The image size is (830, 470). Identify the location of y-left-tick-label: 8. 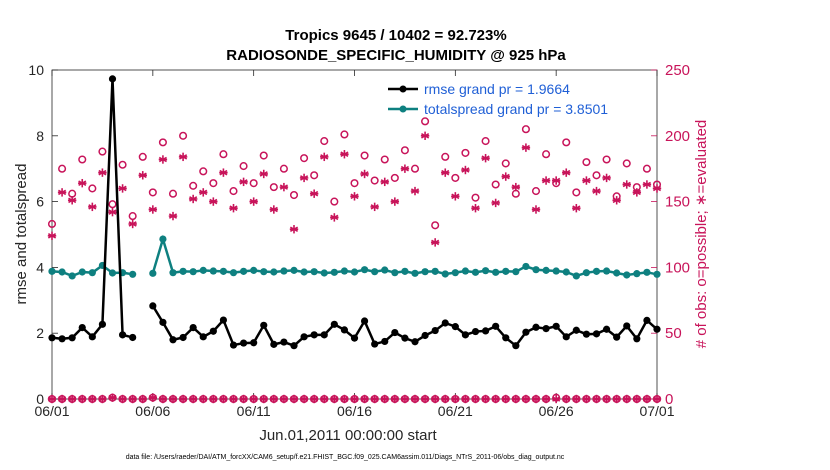
(40, 136).